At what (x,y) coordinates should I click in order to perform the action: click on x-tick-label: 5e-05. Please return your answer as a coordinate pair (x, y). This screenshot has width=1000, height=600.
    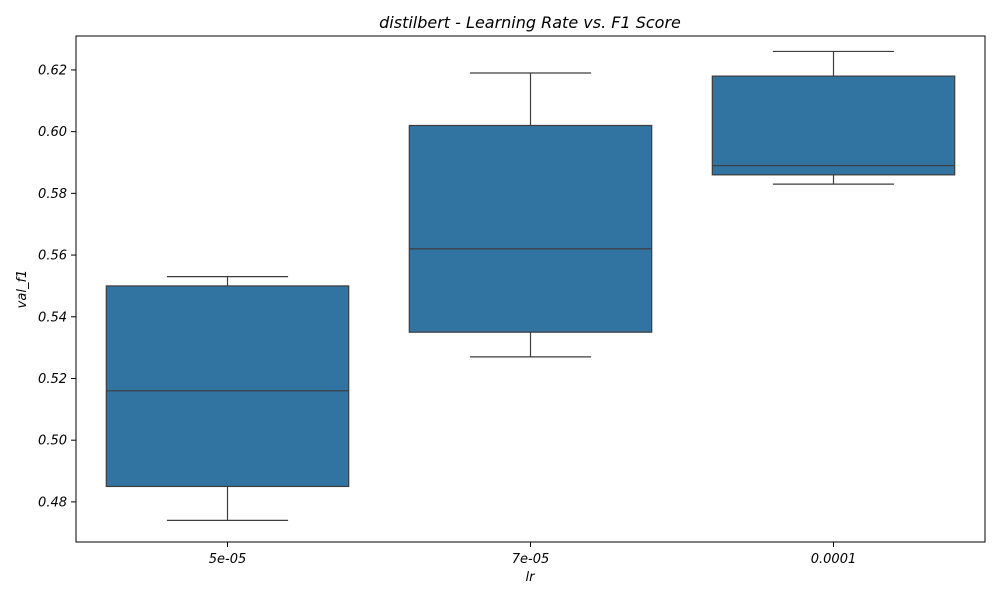
    Looking at the image, I should click on (228, 559).